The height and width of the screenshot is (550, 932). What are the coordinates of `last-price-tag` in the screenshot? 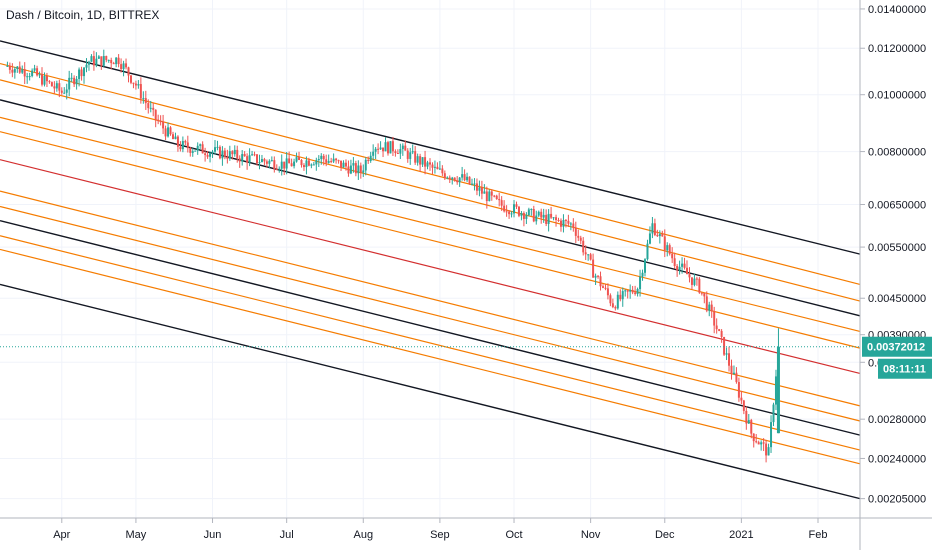 It's located at (897, 346).